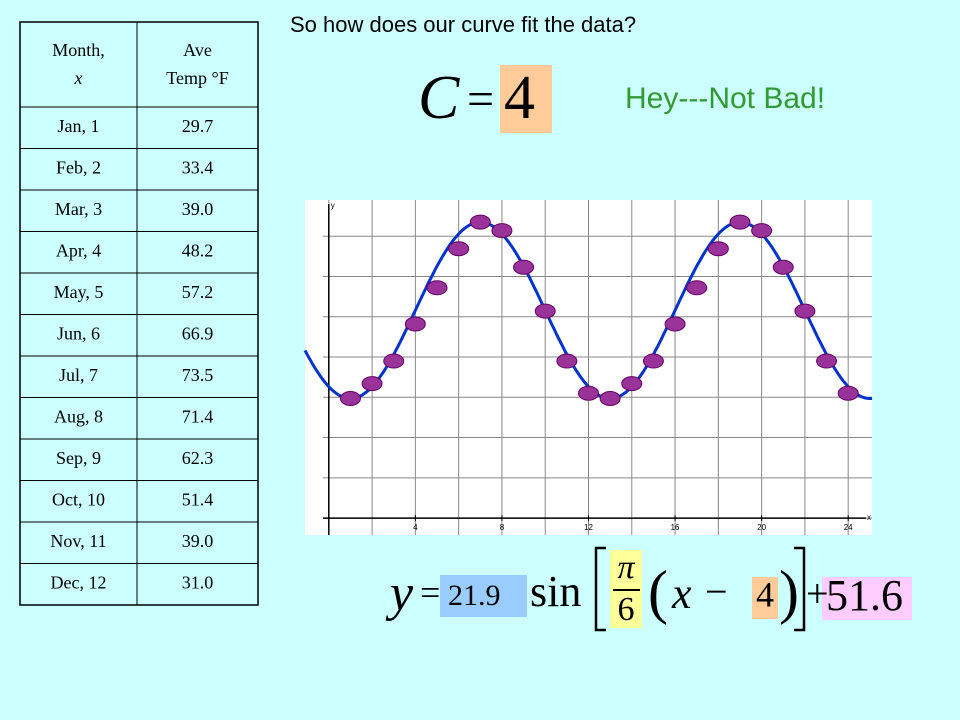 Image resolution: width=960 pixels, height=720 pixels. I want to click on eq-num: π, so click(626, 567).